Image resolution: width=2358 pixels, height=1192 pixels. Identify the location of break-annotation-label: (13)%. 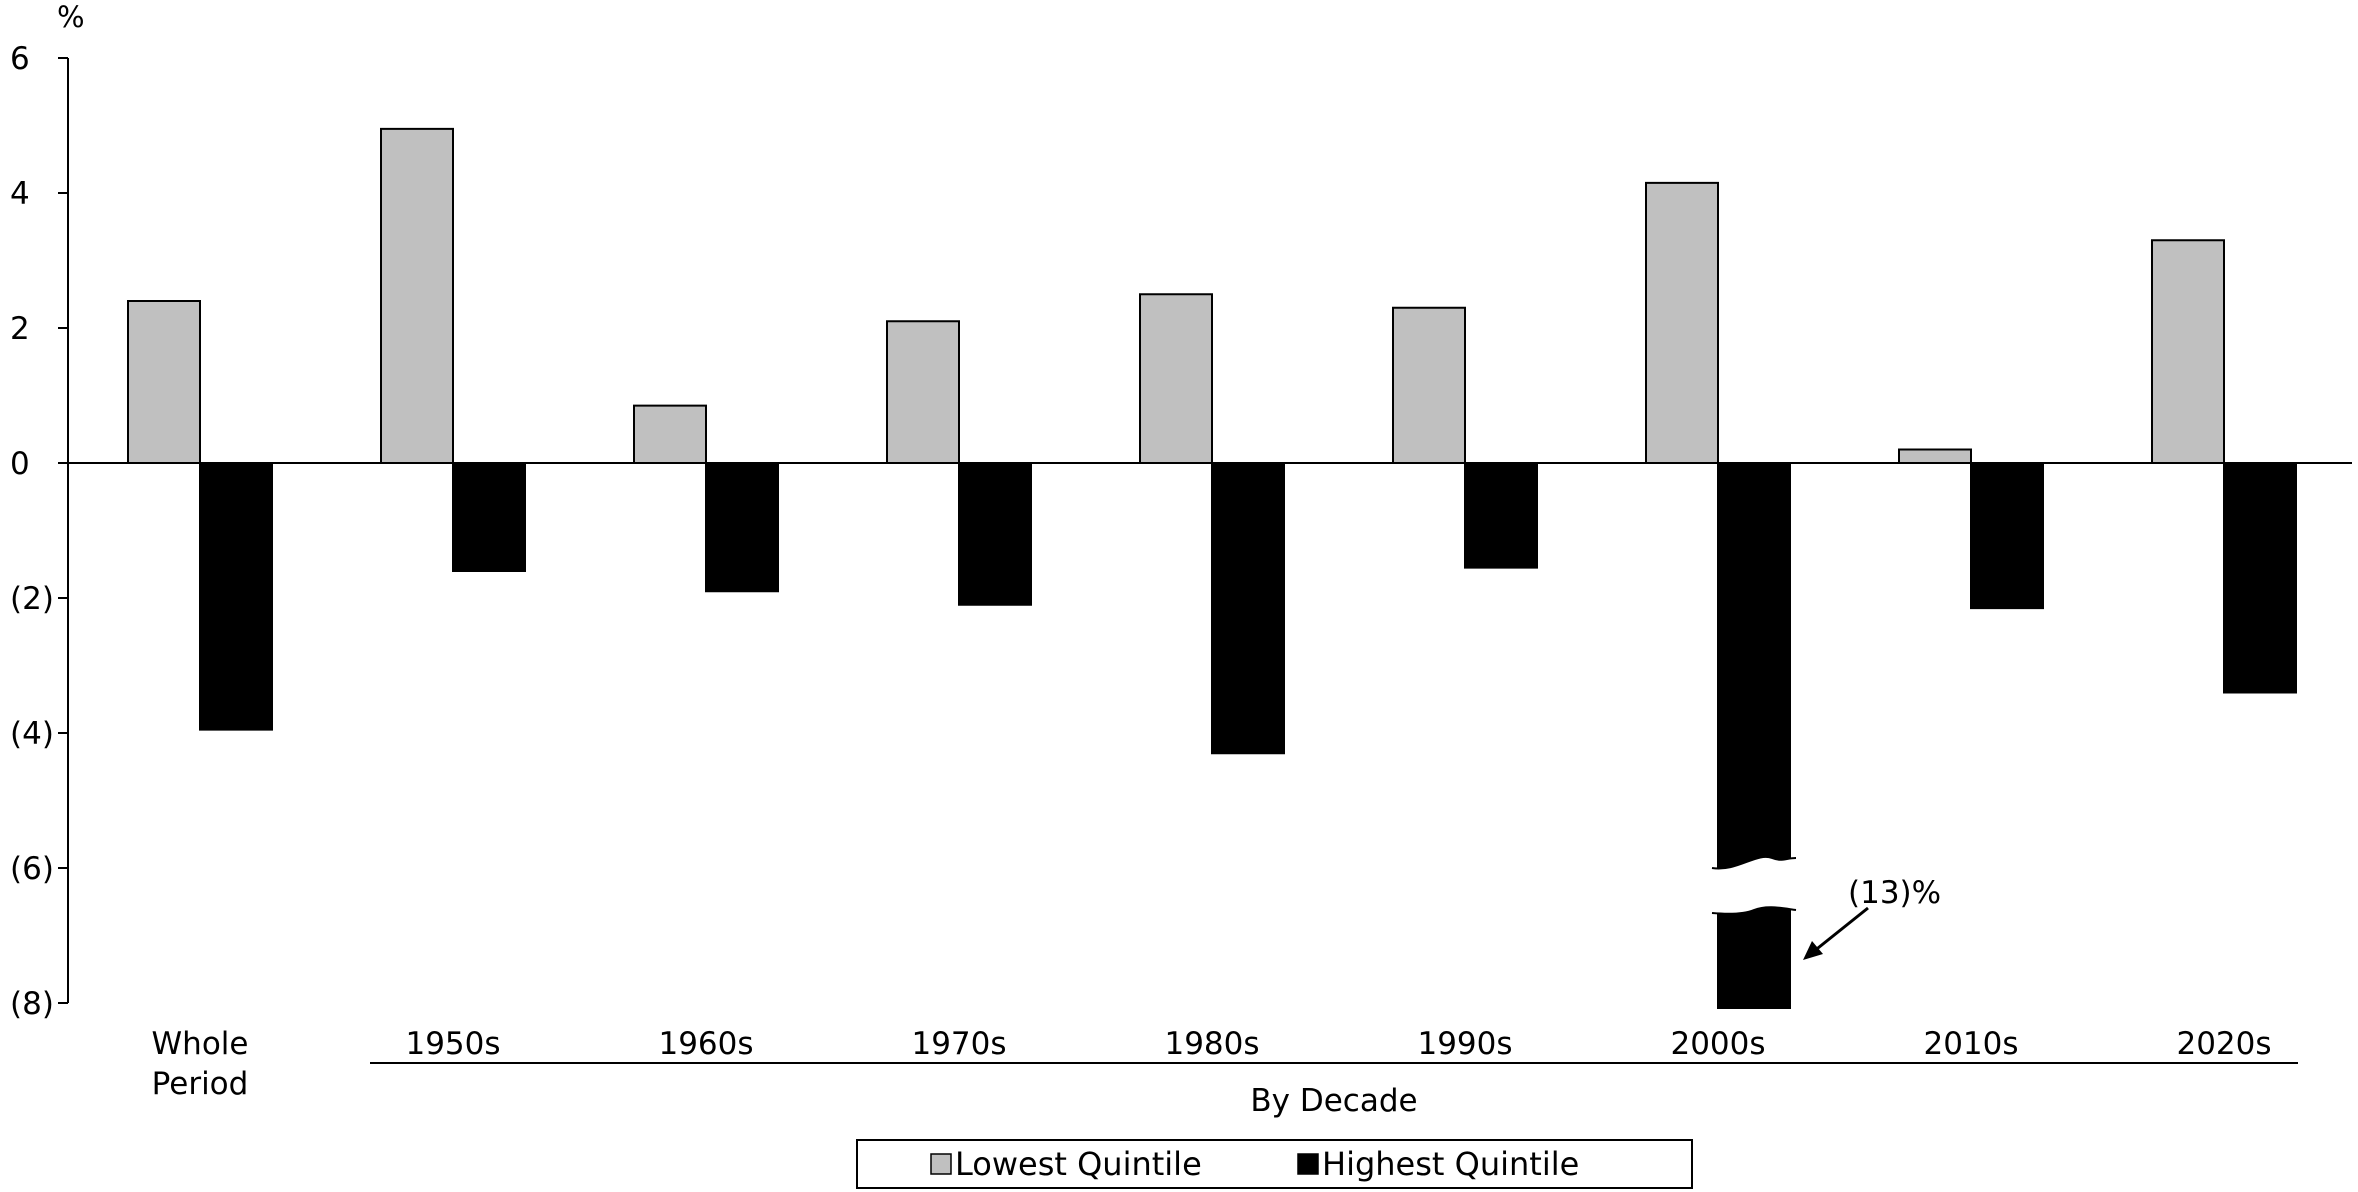
(1894, 893).